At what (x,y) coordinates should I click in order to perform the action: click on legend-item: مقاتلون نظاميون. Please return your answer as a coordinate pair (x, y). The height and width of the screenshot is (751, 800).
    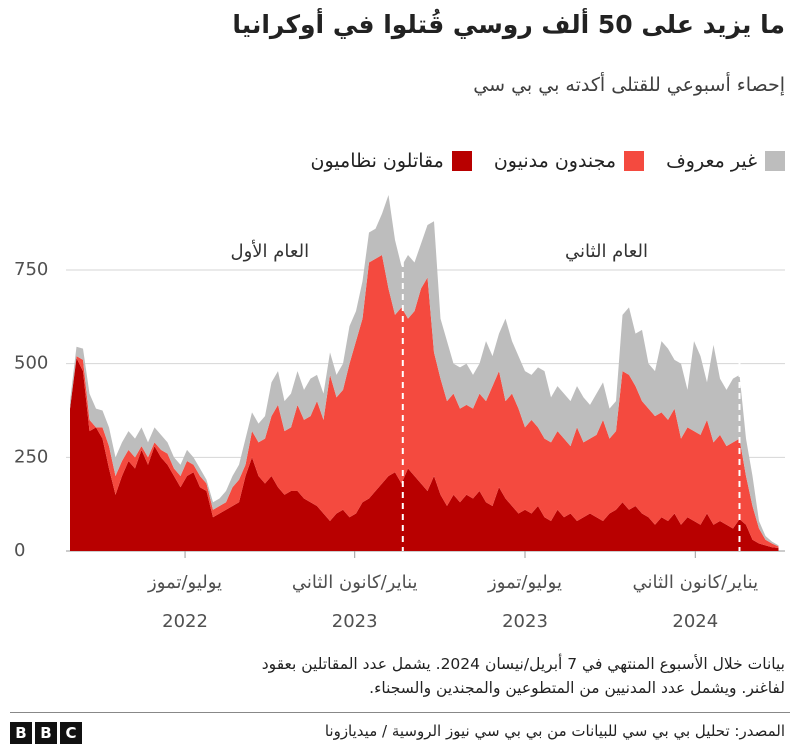
    Looking at the image, I should click on (391, 161).